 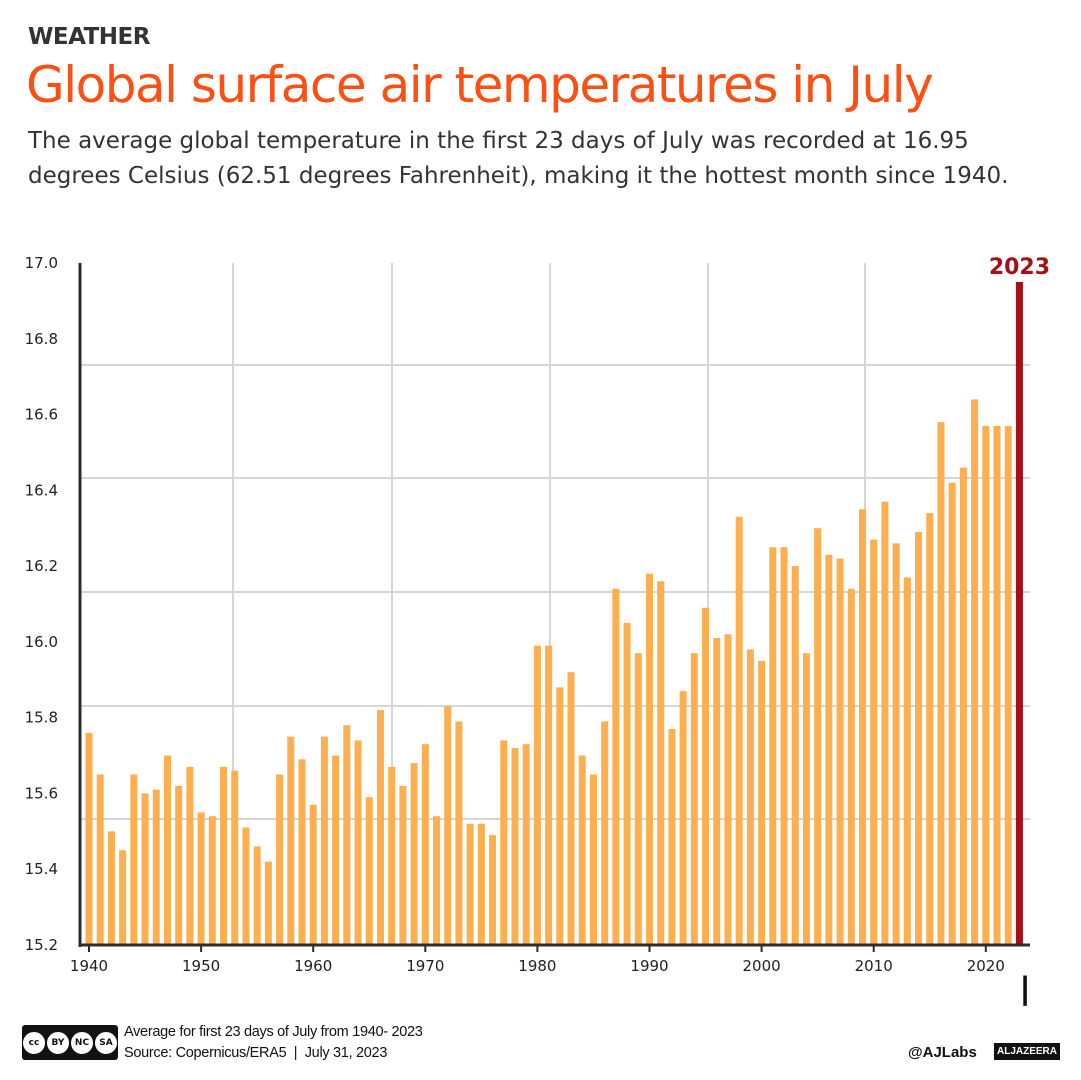 I want to click on highlight-label: 2023, so click(x=1019, y=267).